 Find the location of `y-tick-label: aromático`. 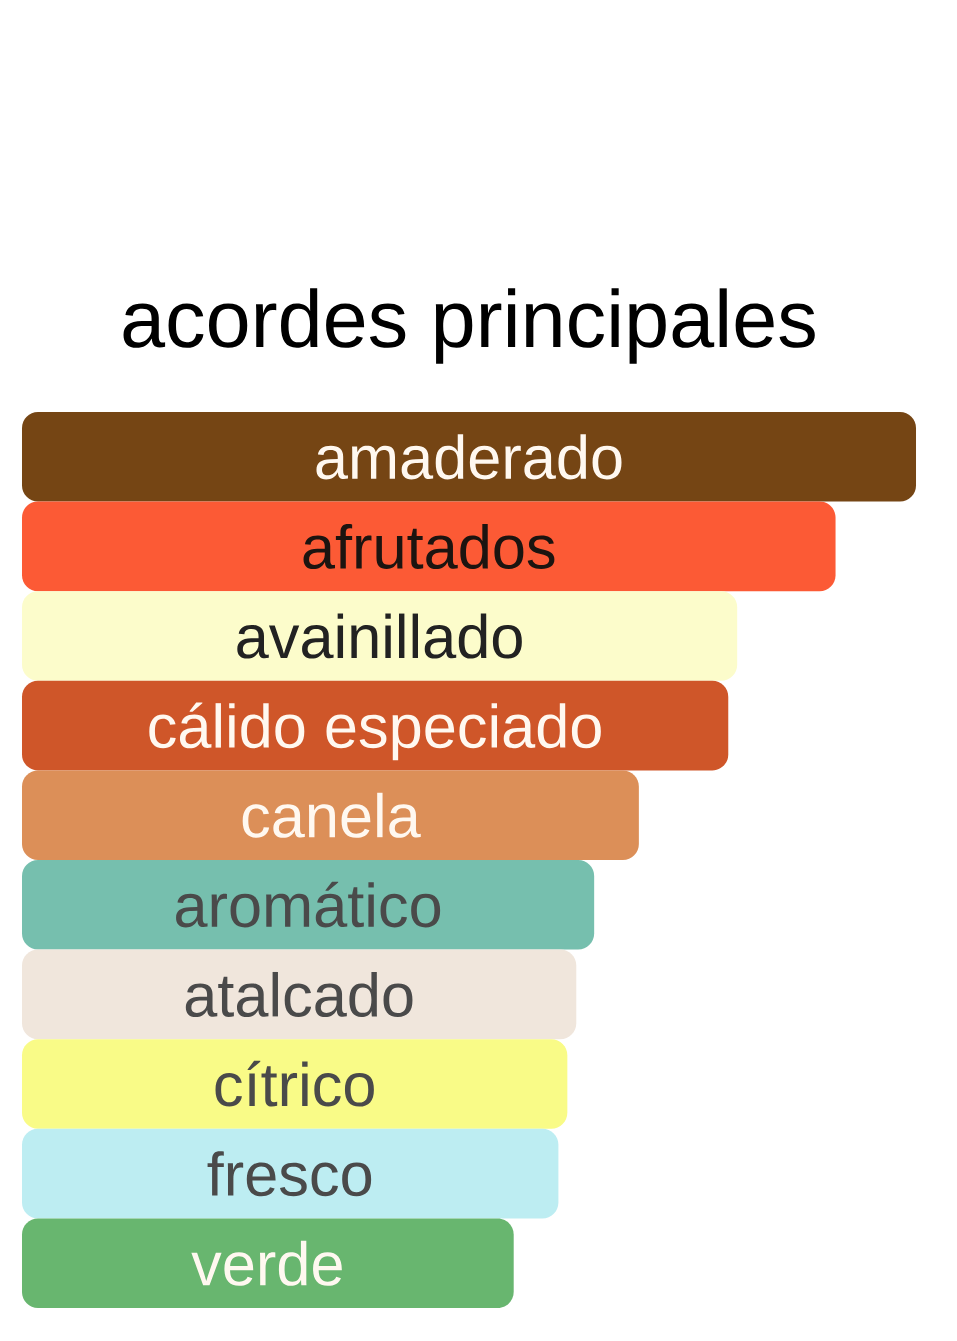

y-tick-label: aromático is located at coordinates (308, 904).